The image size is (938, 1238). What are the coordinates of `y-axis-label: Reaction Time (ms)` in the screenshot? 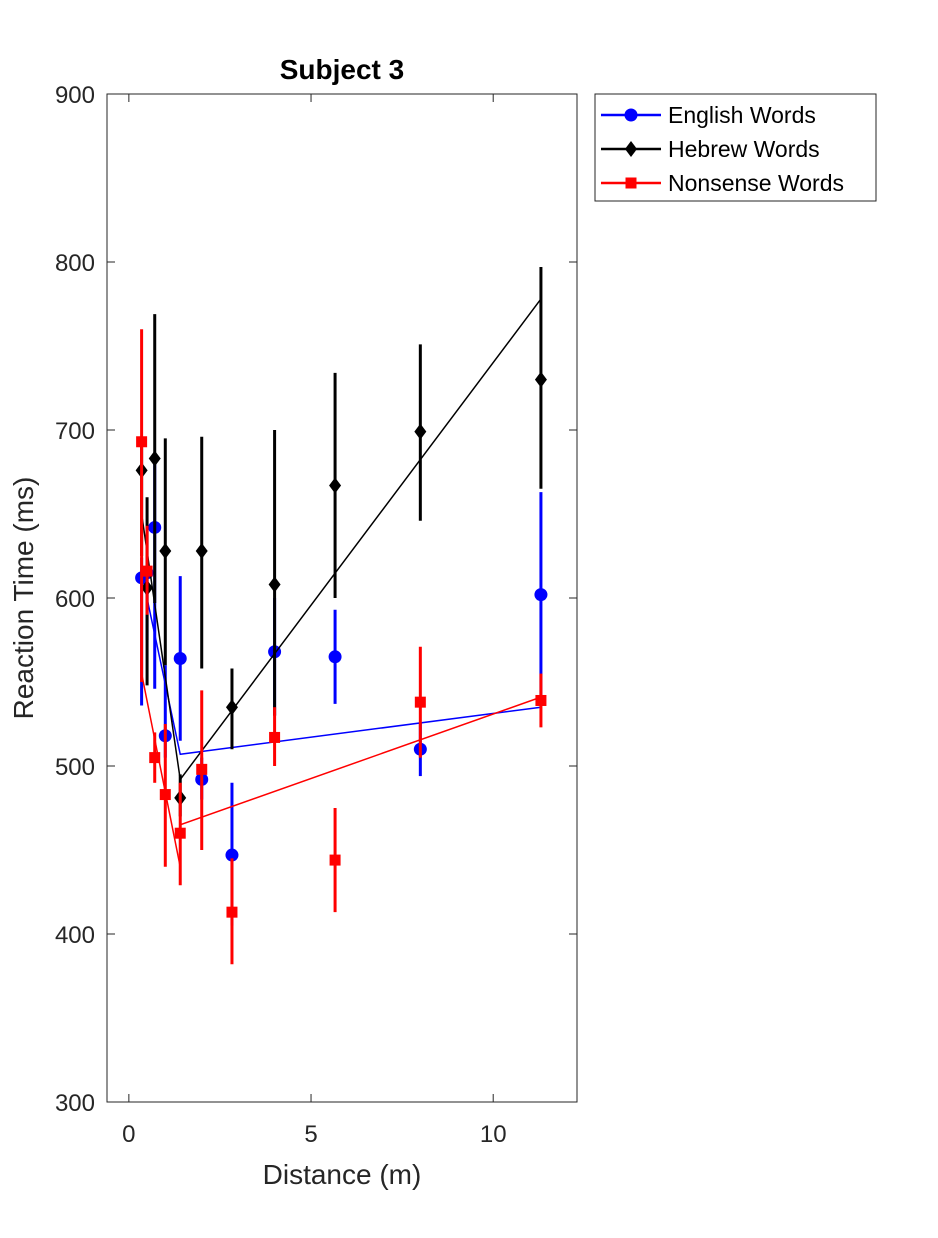 It's located at (23, 598).